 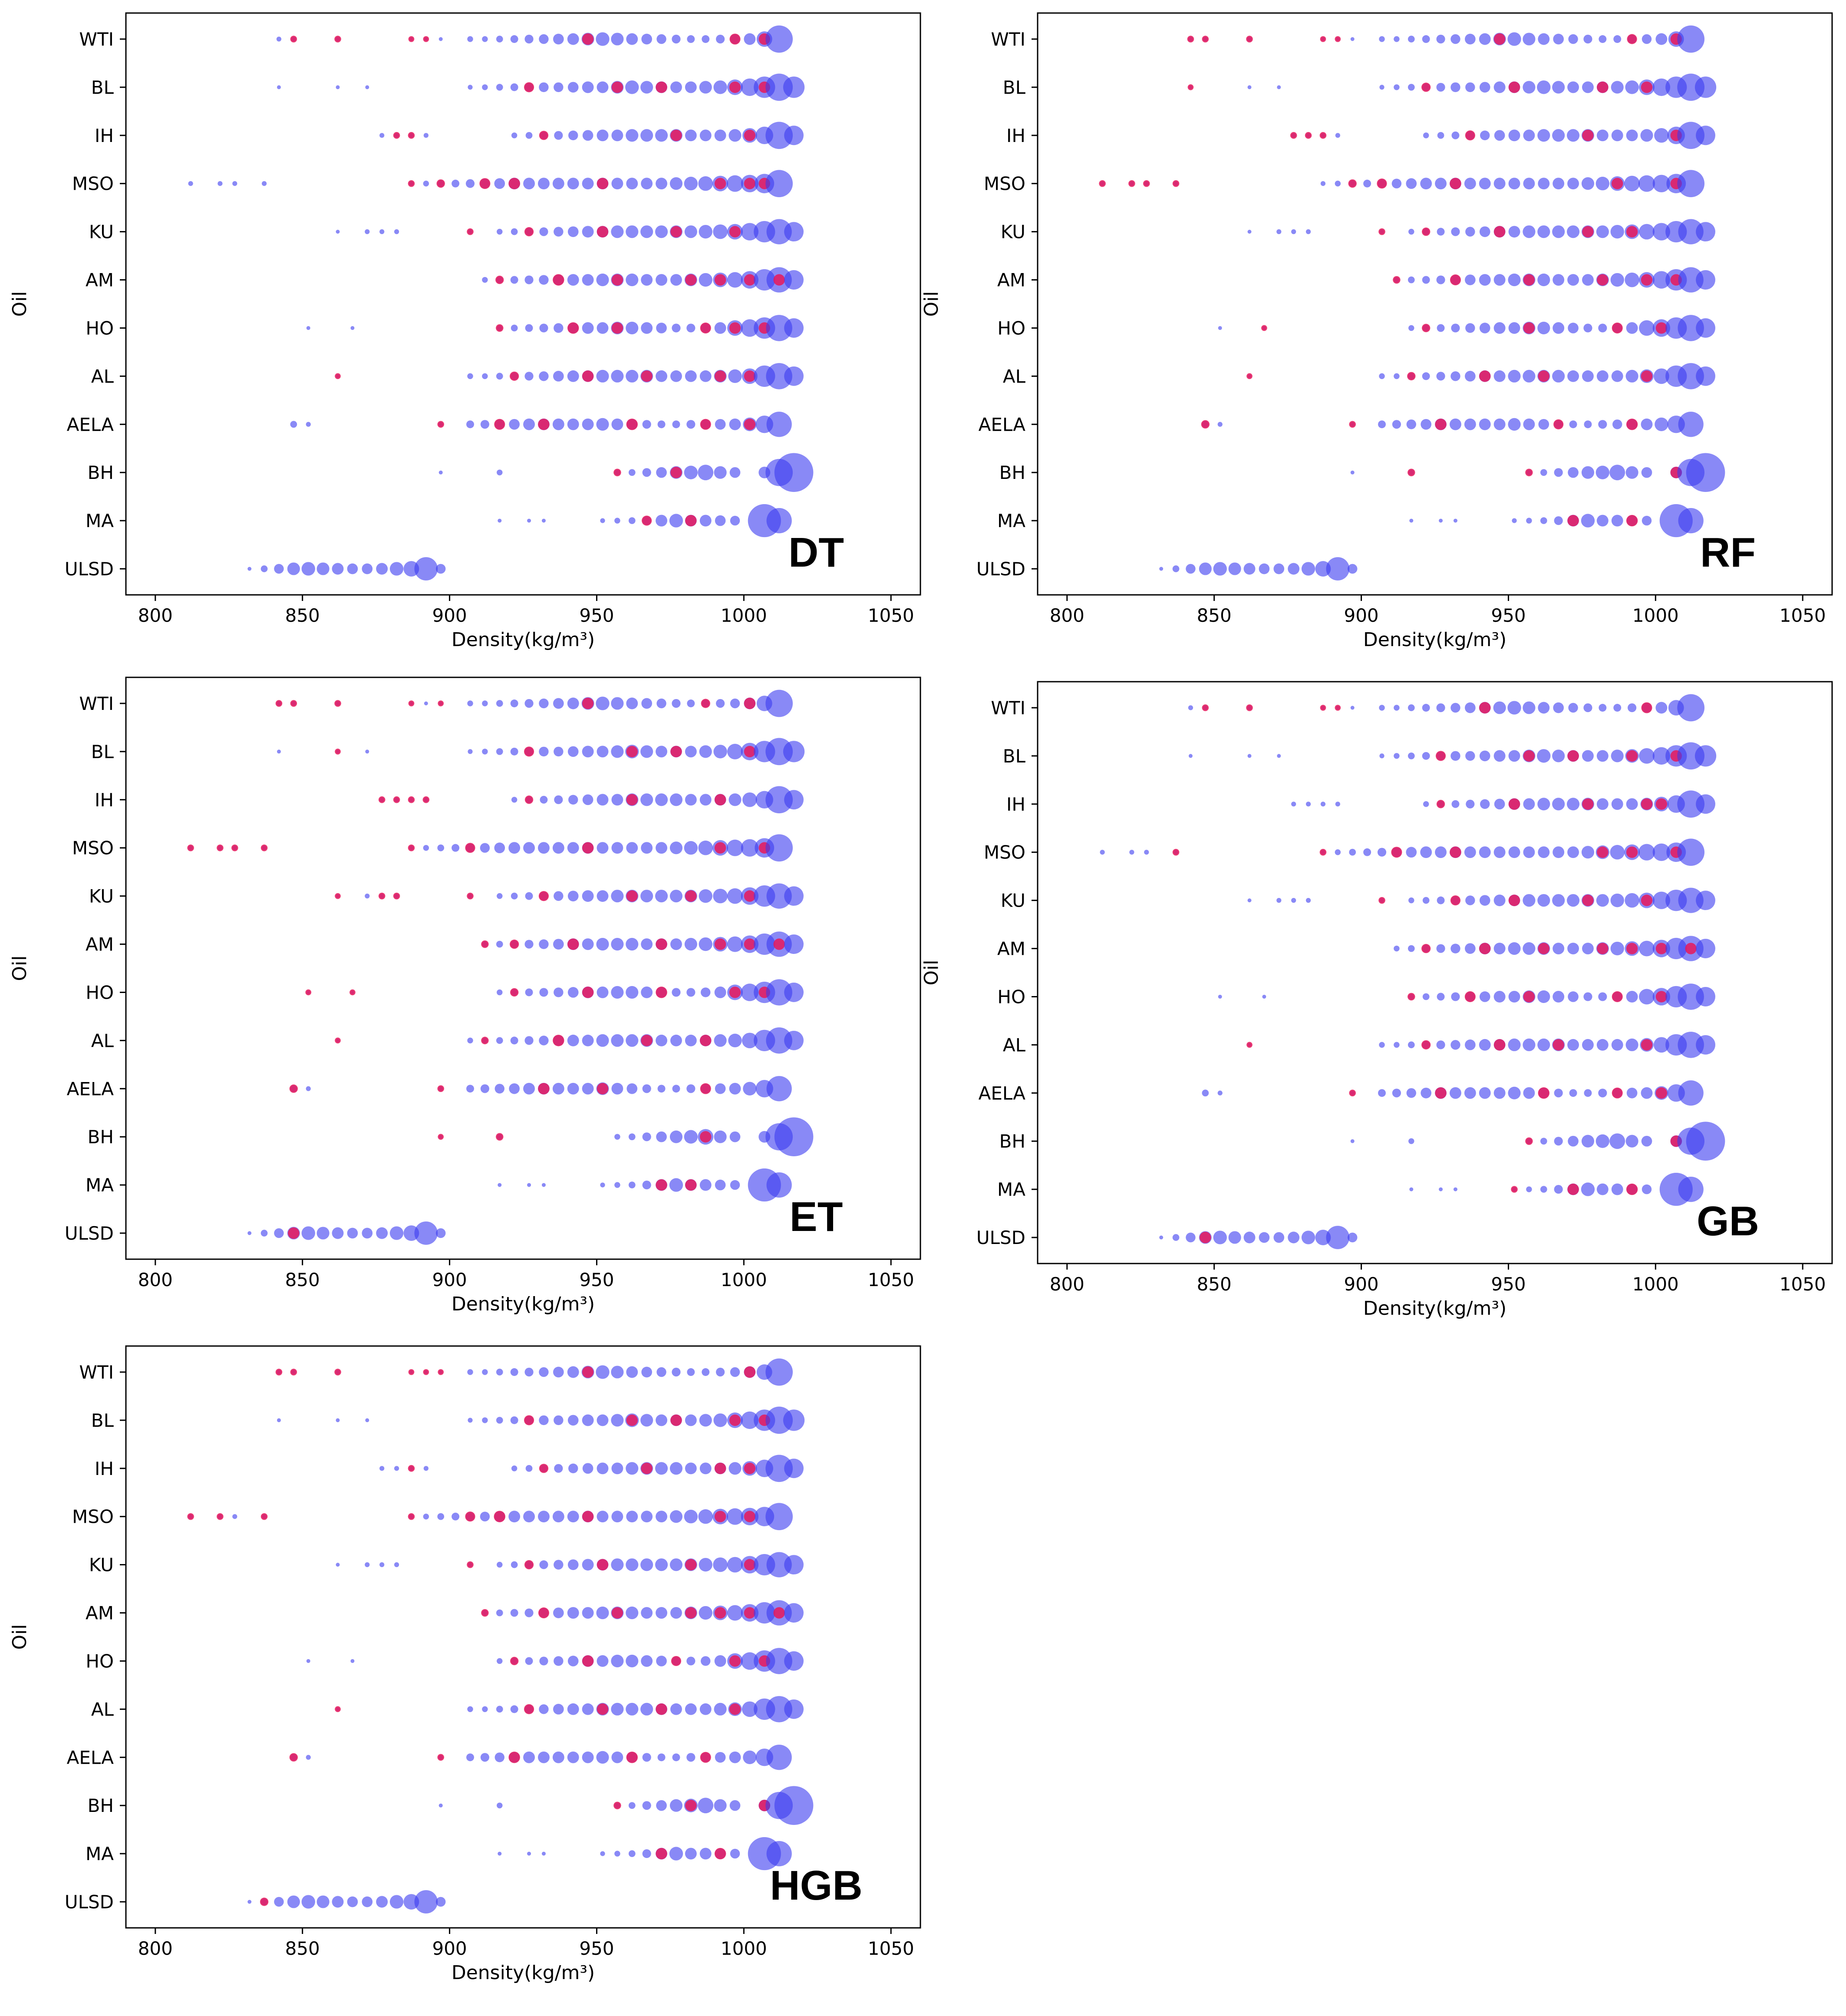 I want to click on plot-frame, so click(x=523, y=1637).